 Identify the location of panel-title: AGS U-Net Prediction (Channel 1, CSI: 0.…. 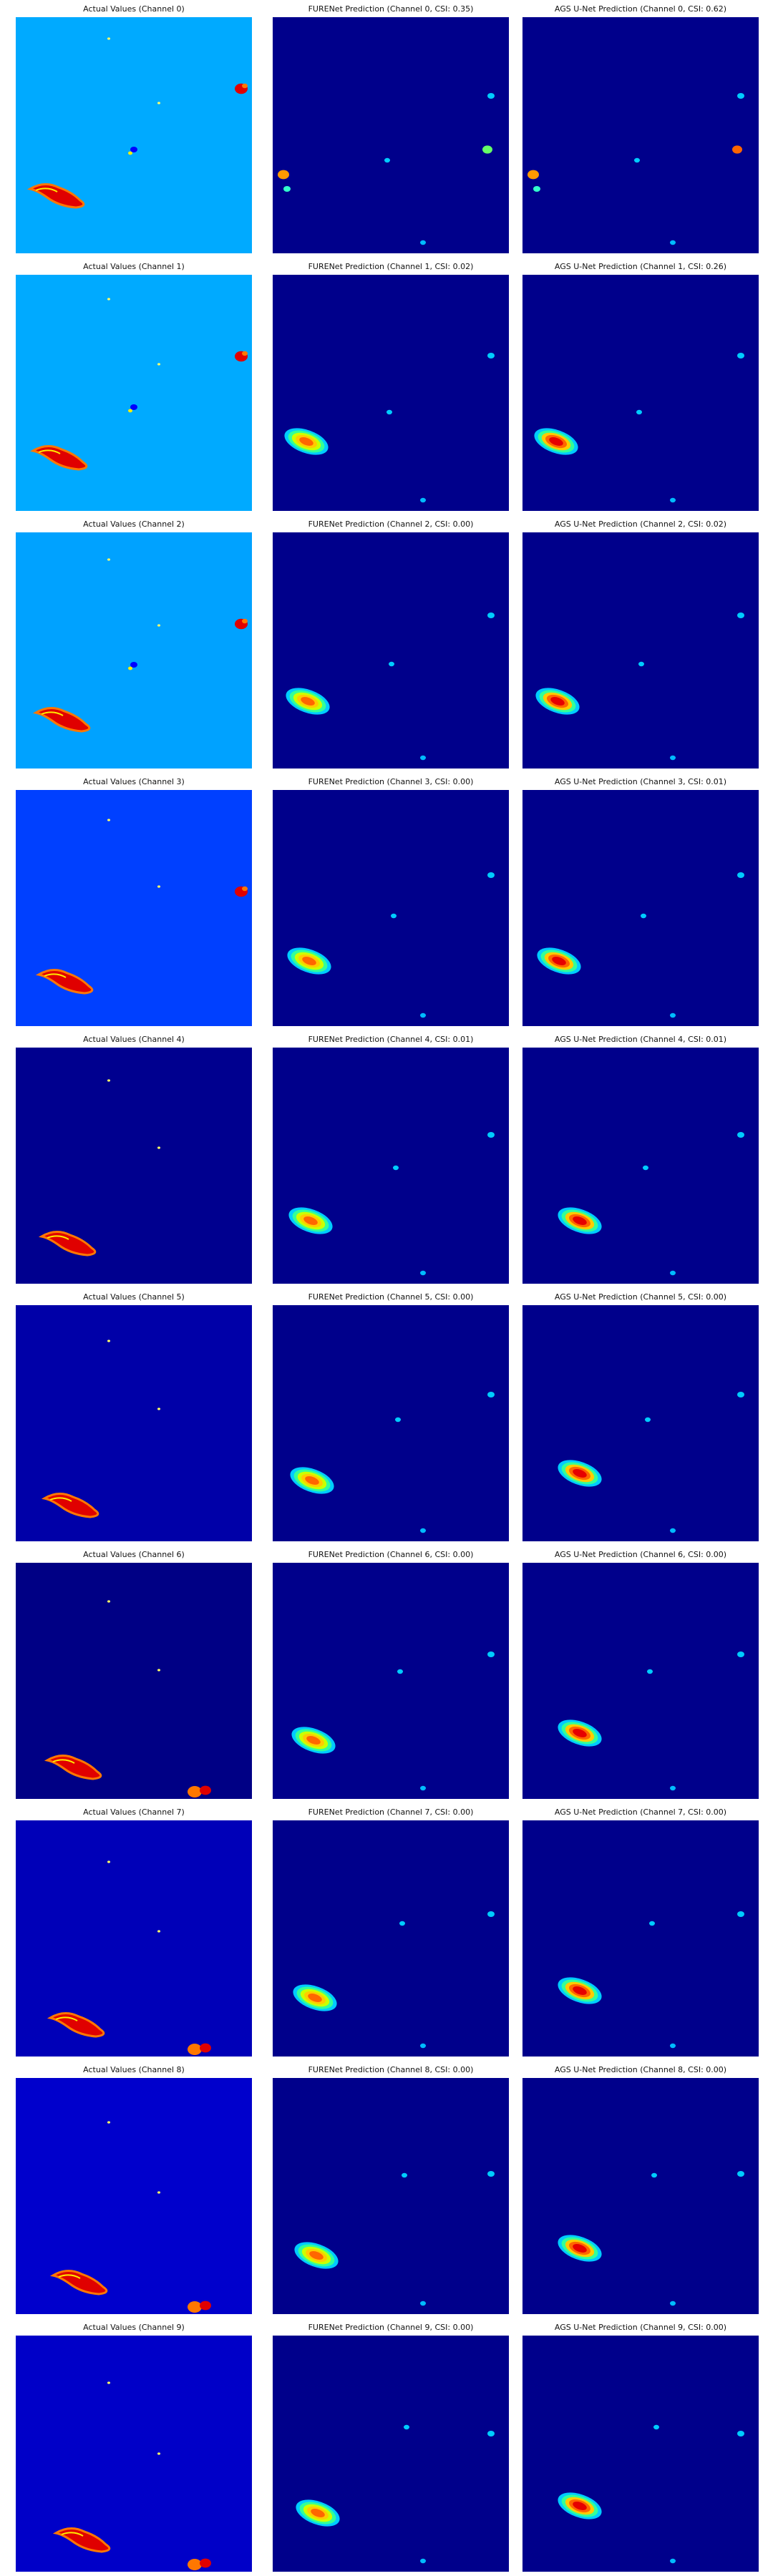
(641, 266).